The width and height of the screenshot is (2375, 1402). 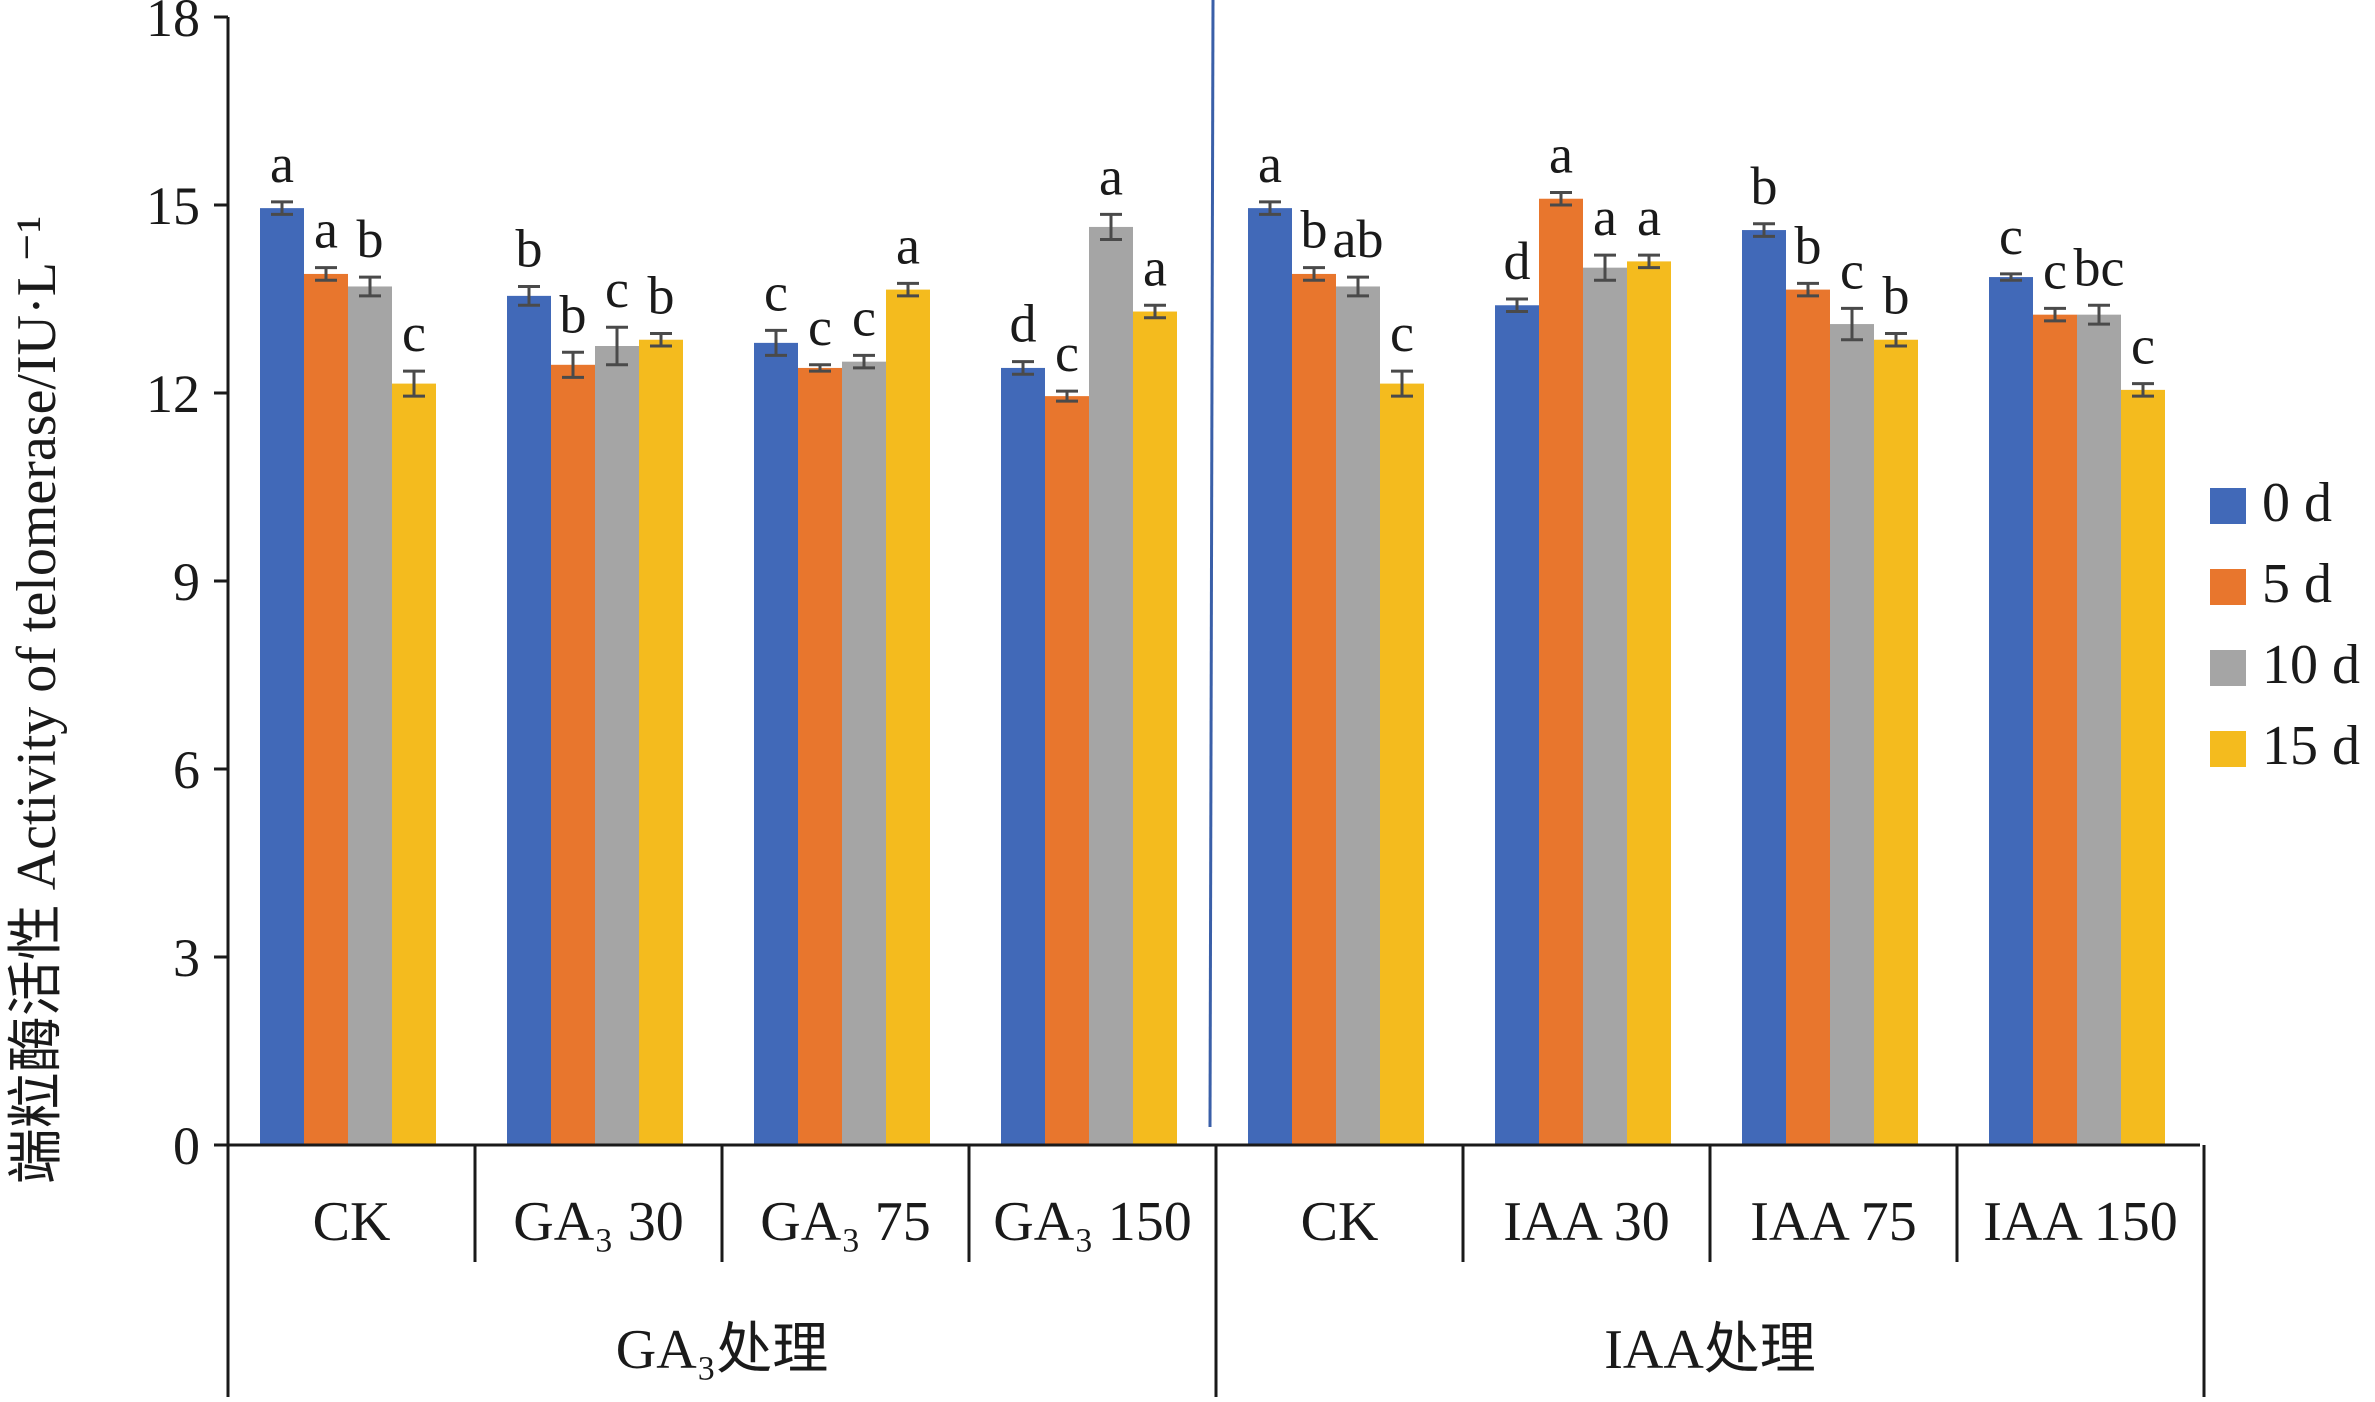 What do you see at coordinates (2311, 665) in the screenshot?
I see `legend-label: 10 d` at bounding box center [2311, 665].